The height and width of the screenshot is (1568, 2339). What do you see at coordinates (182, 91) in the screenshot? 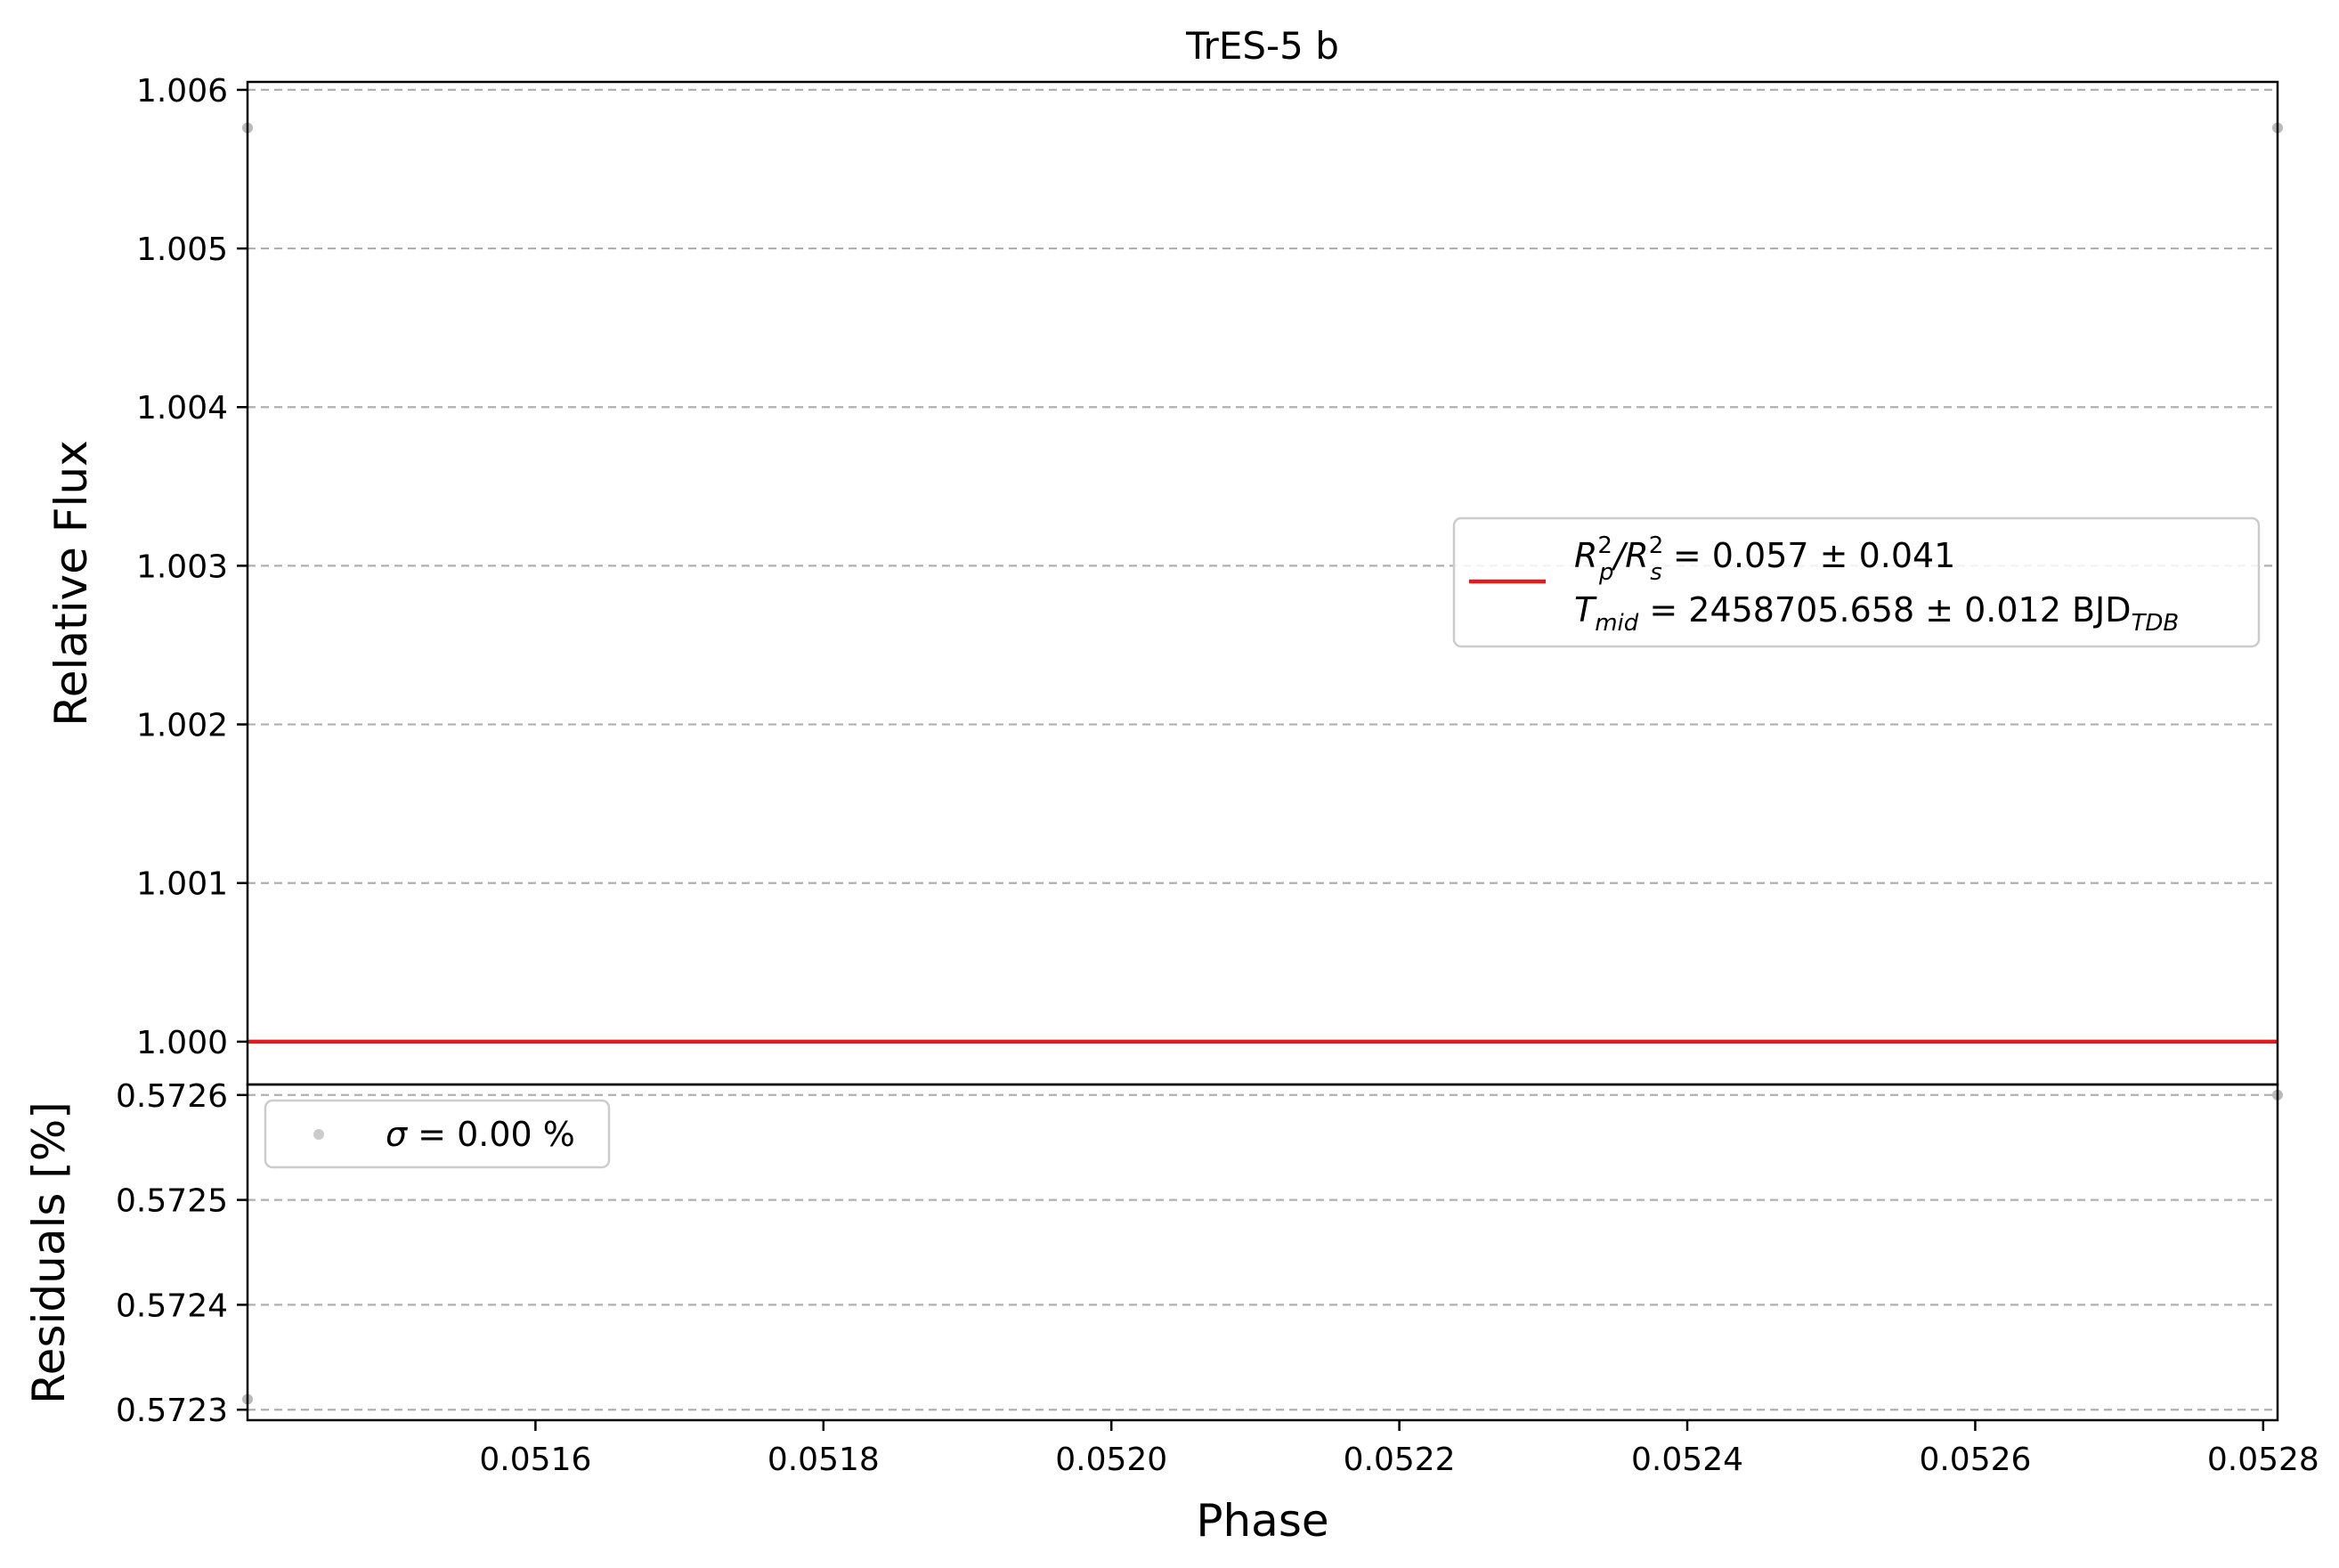
I see `flux-y-tick-label: 1.006` at bounding box center [182, 91].